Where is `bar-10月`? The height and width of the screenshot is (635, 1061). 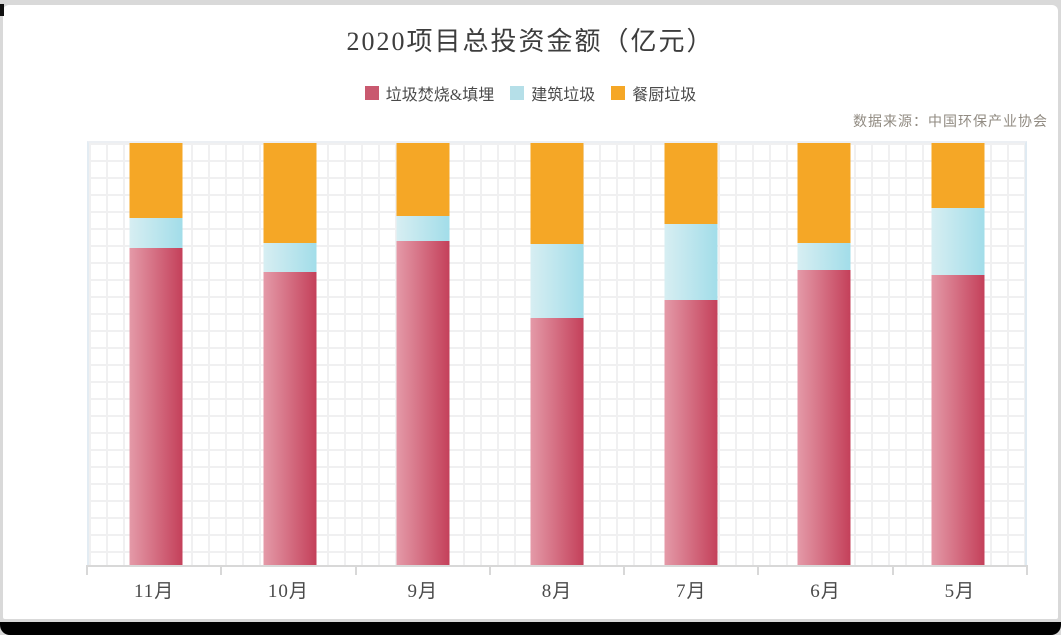 bar-10月 is located at coordinates (290, 354).